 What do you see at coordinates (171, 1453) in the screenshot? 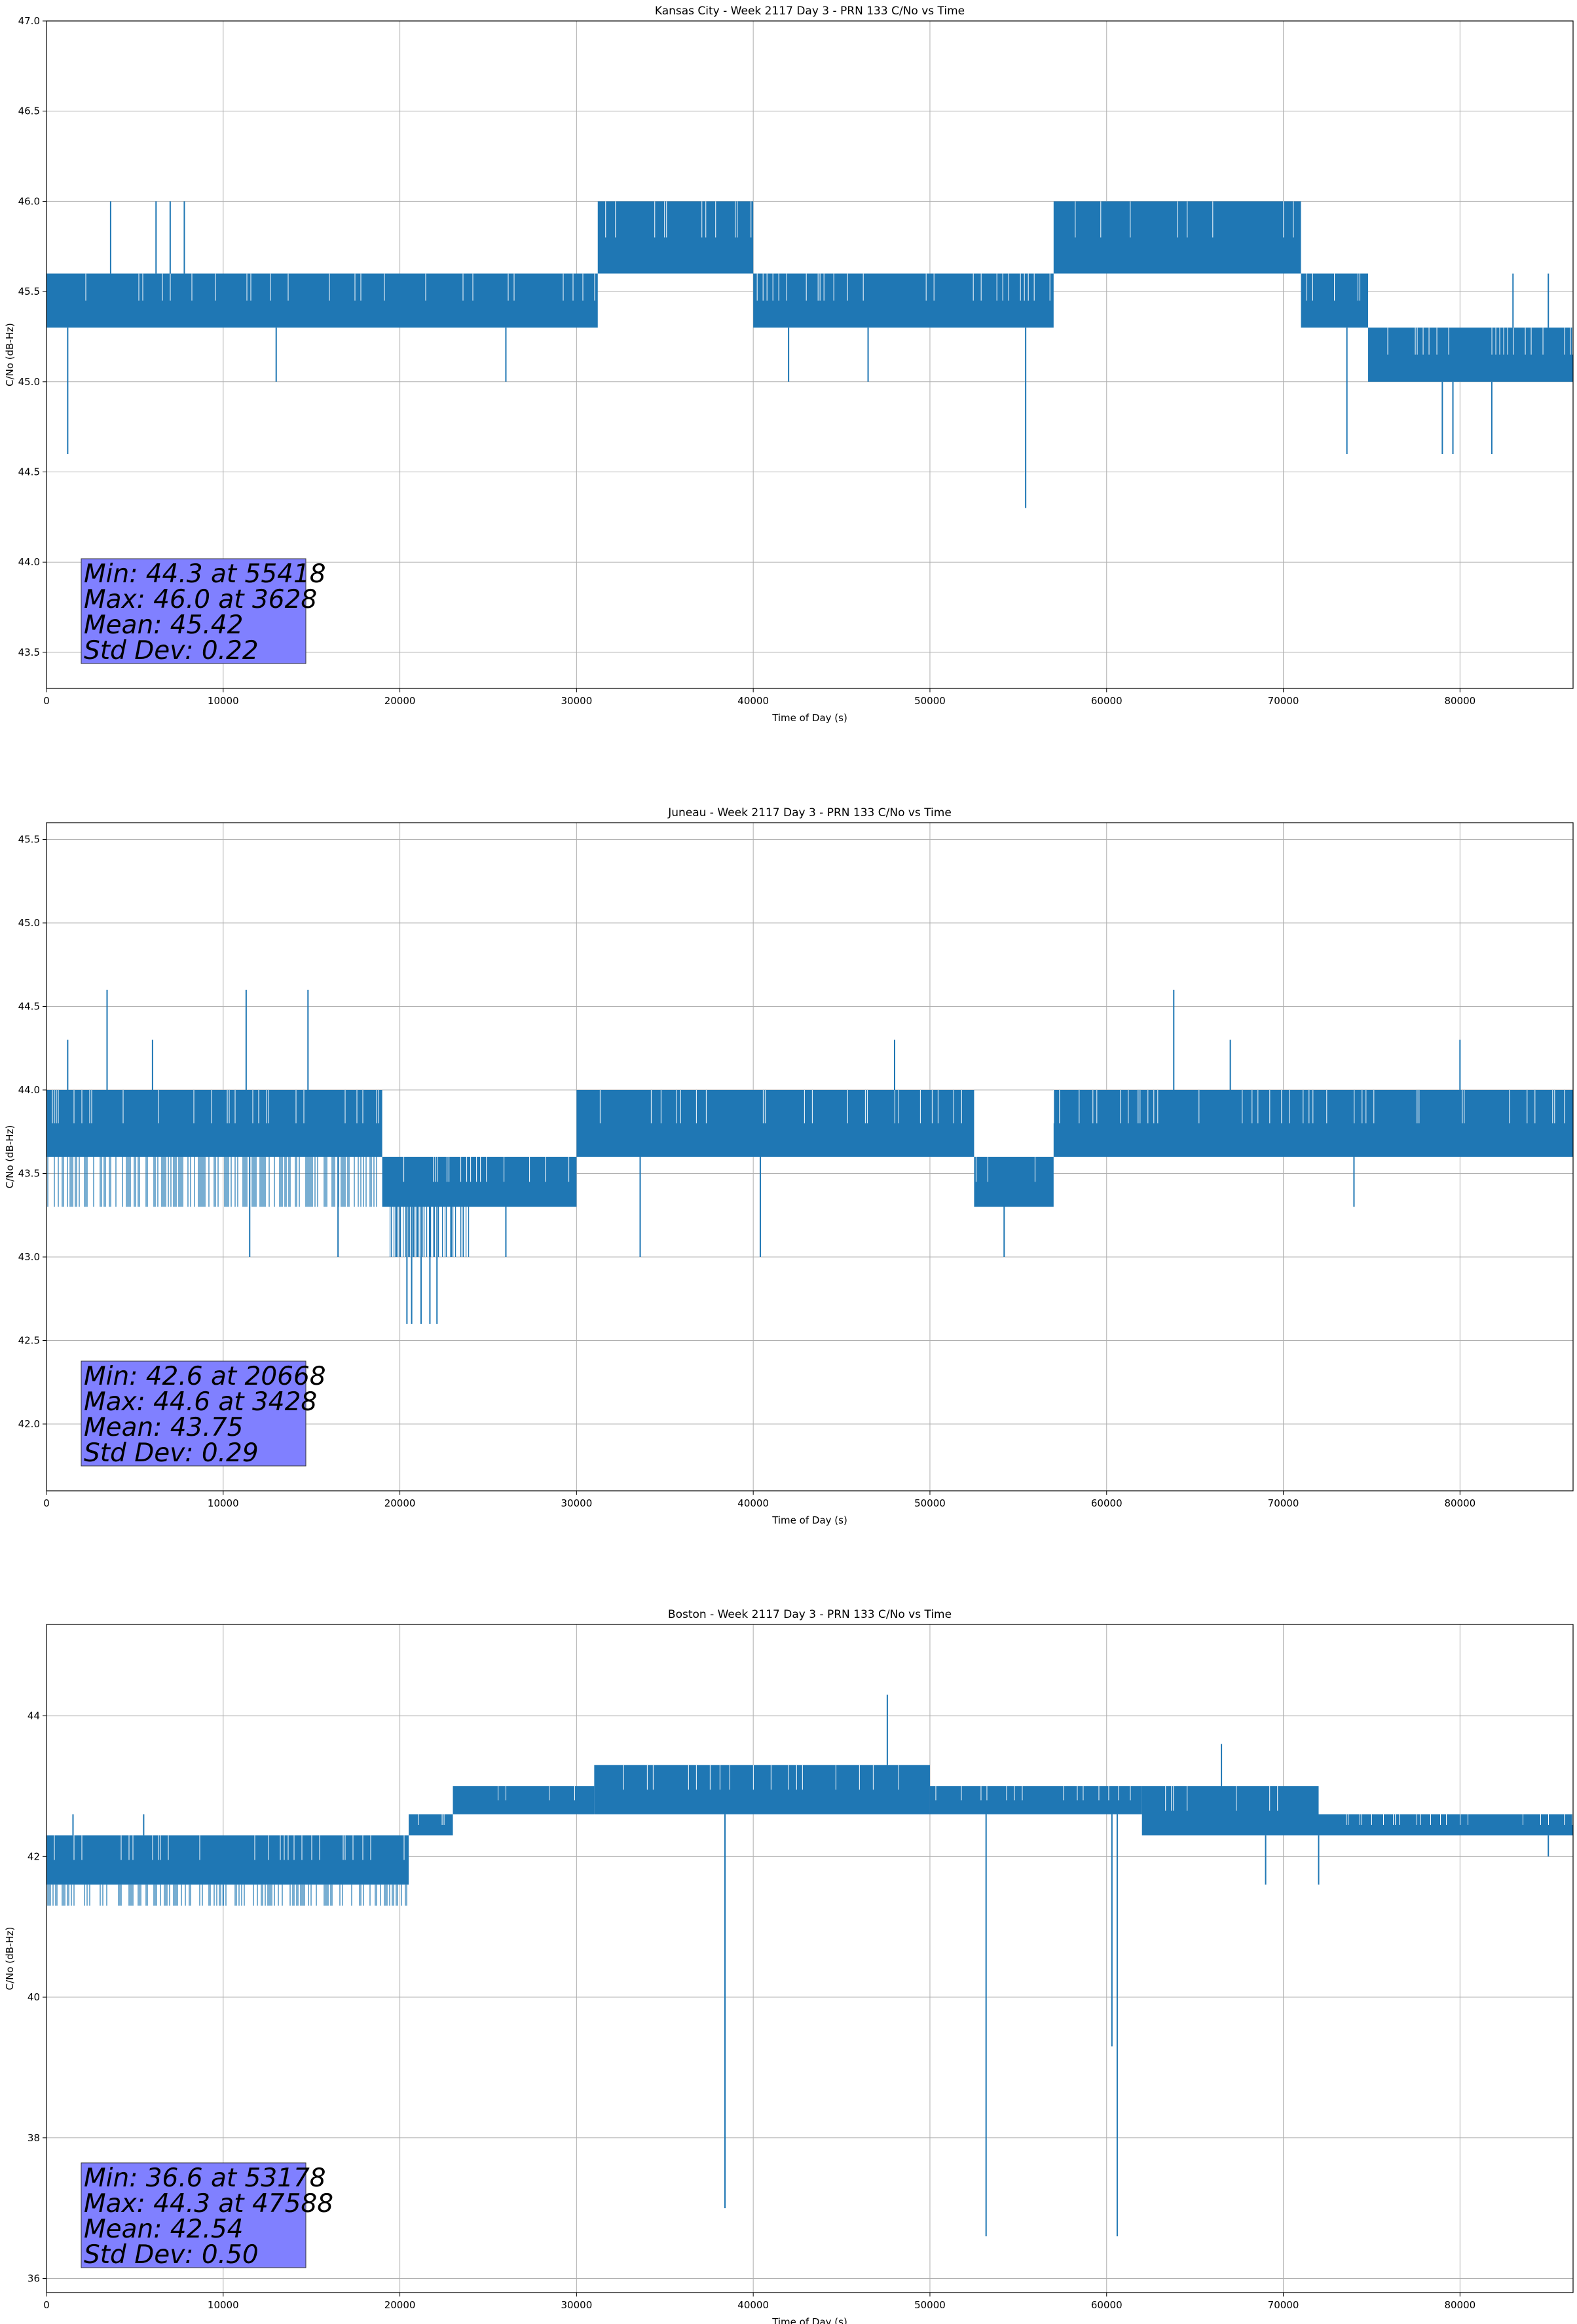
I see `stats-line: Std Dev: 0.29` at bounding box center [171, 1453].